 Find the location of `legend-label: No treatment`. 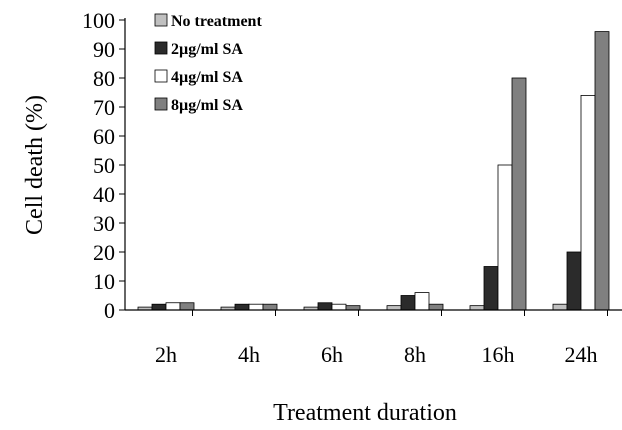

legend-label: No treatment is located at coordinates (216, 21).